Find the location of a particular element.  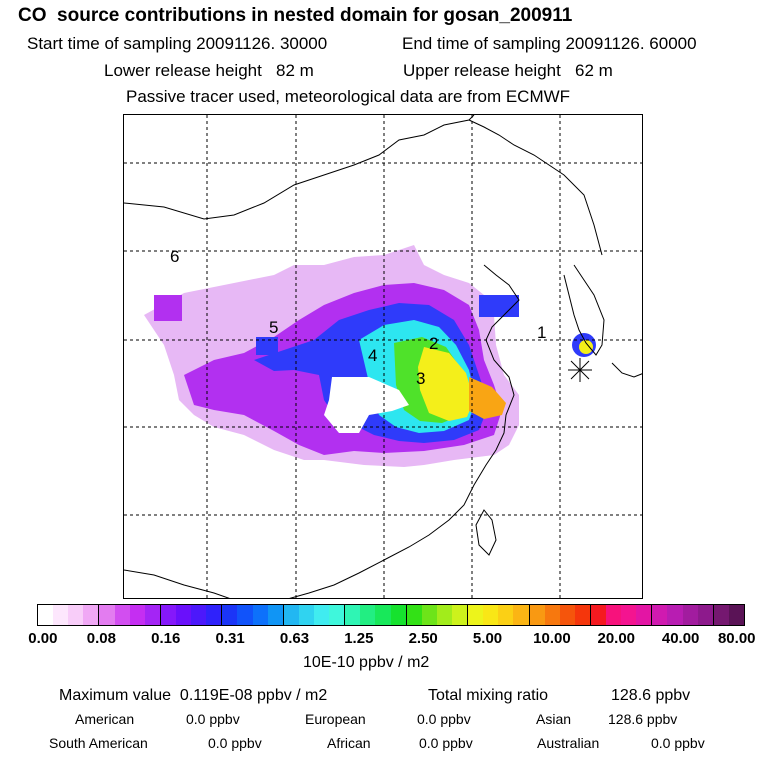

plume-gap is located at coordinates (366, 405).